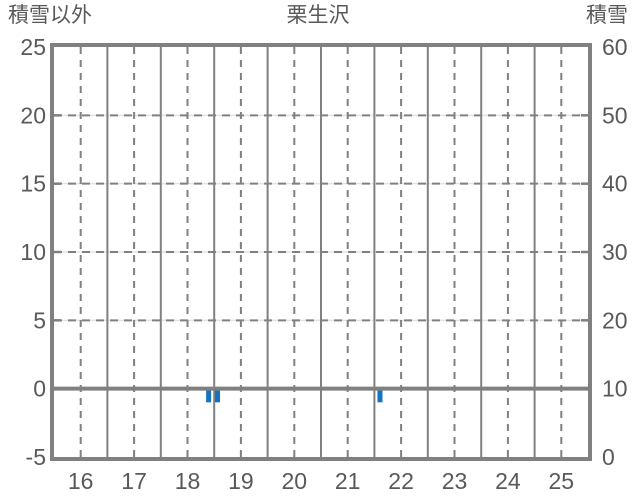 The image size is (636, 501). I want to click on x-tick-label: 24, so click(508, 481).